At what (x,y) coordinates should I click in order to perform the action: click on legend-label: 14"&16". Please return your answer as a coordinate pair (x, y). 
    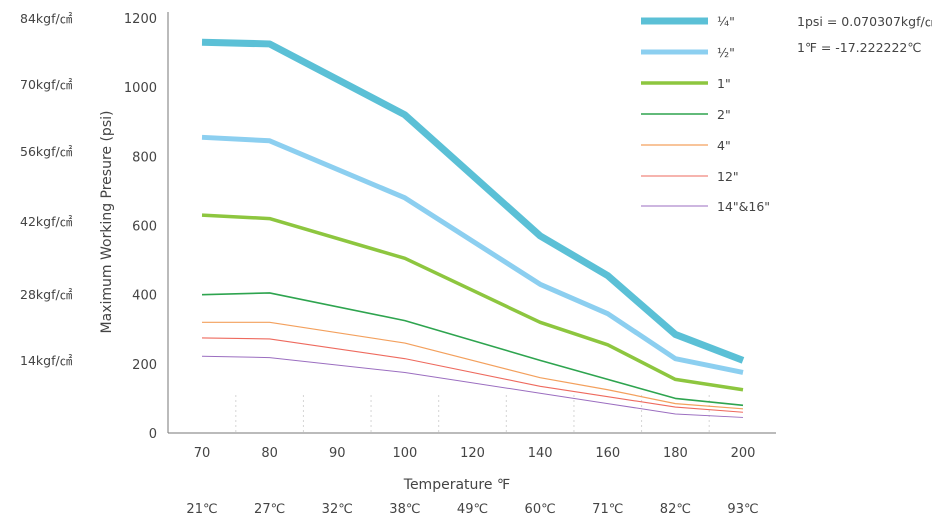
    Looking at the image, I should click on (743, 206).